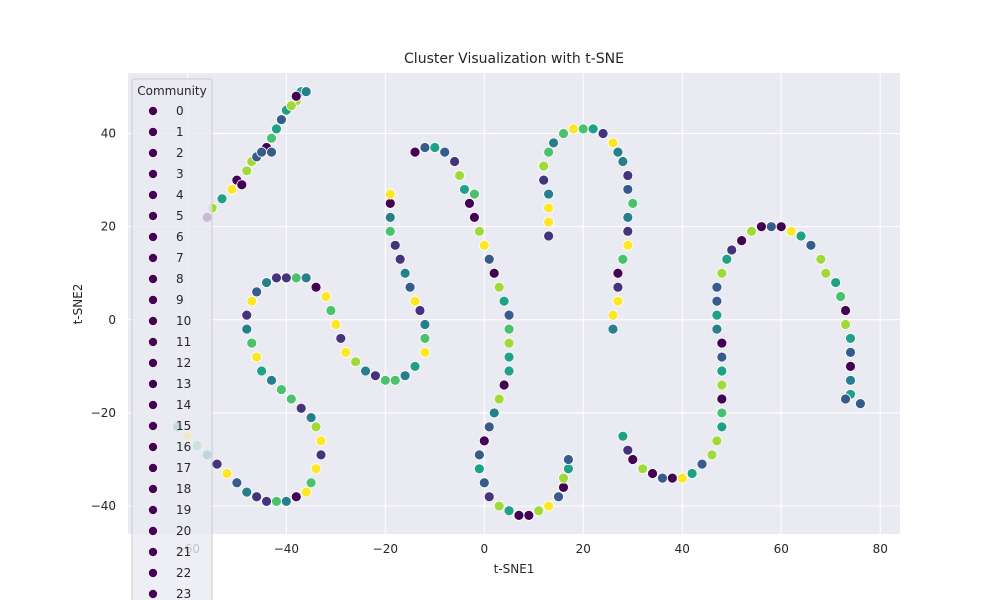 Image resolution: width=1000 pixels, height=600 pixels. I want to click on chart-title: Cluster Visualization with t-SNE, so click(514, 59).